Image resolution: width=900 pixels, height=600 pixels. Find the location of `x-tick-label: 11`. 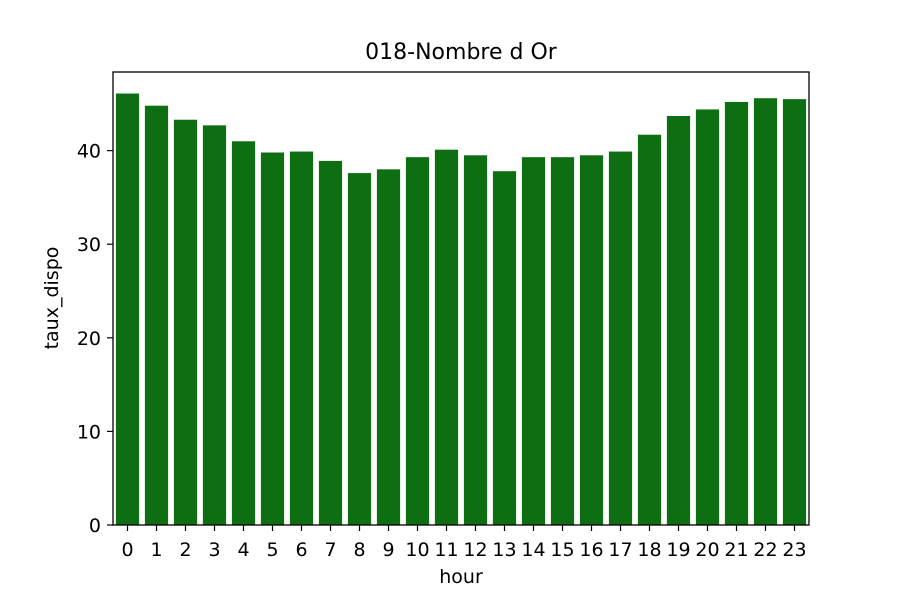

x-tick-label: 11 is located at coordinates (446, 550).